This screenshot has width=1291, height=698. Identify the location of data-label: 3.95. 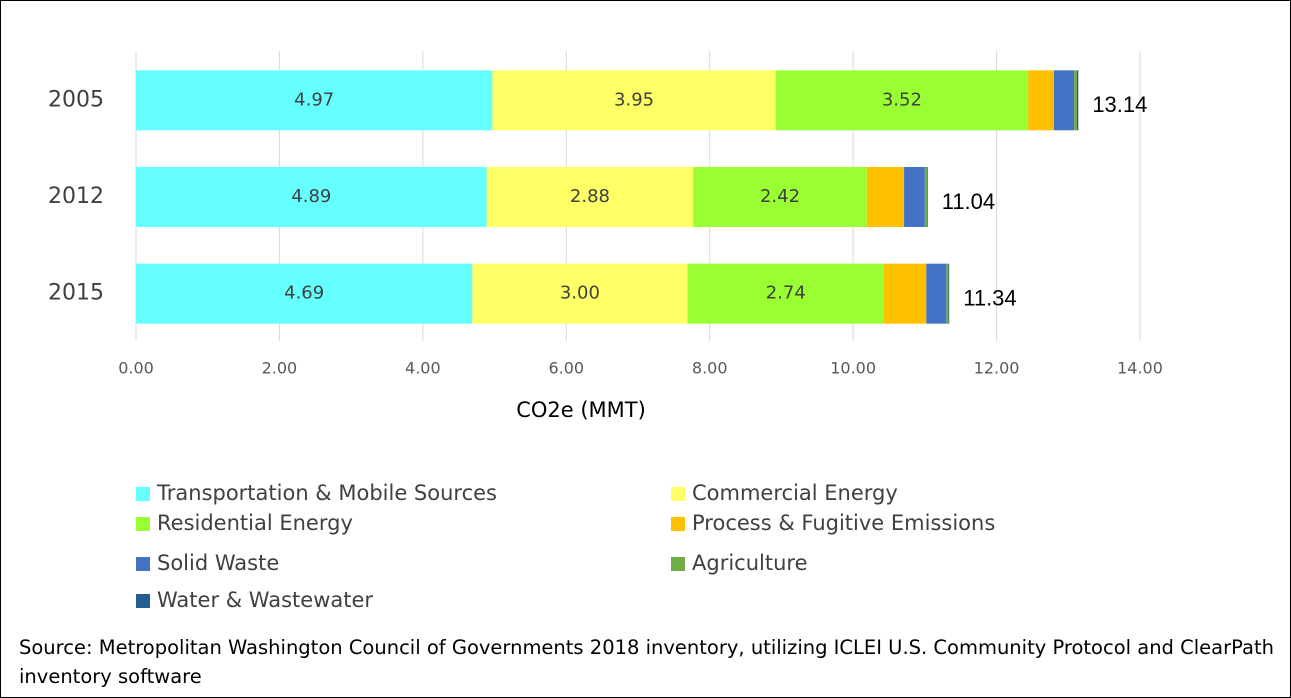
(634, 99).